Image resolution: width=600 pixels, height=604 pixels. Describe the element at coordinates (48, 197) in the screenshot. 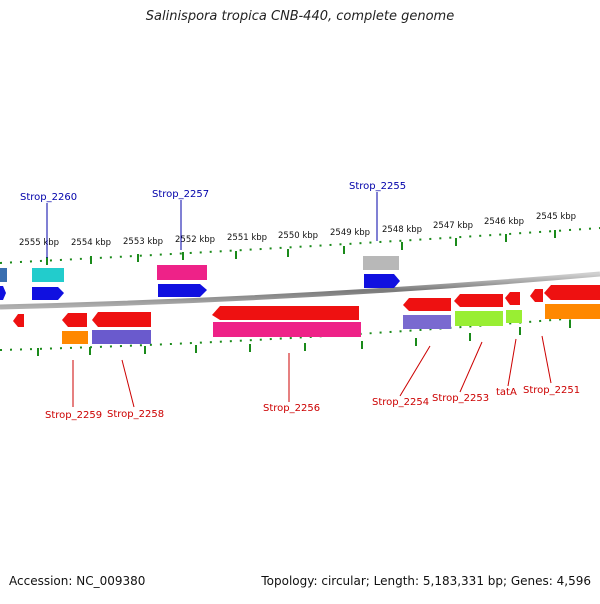

I see `gene-label: Strop_2260` at that location.